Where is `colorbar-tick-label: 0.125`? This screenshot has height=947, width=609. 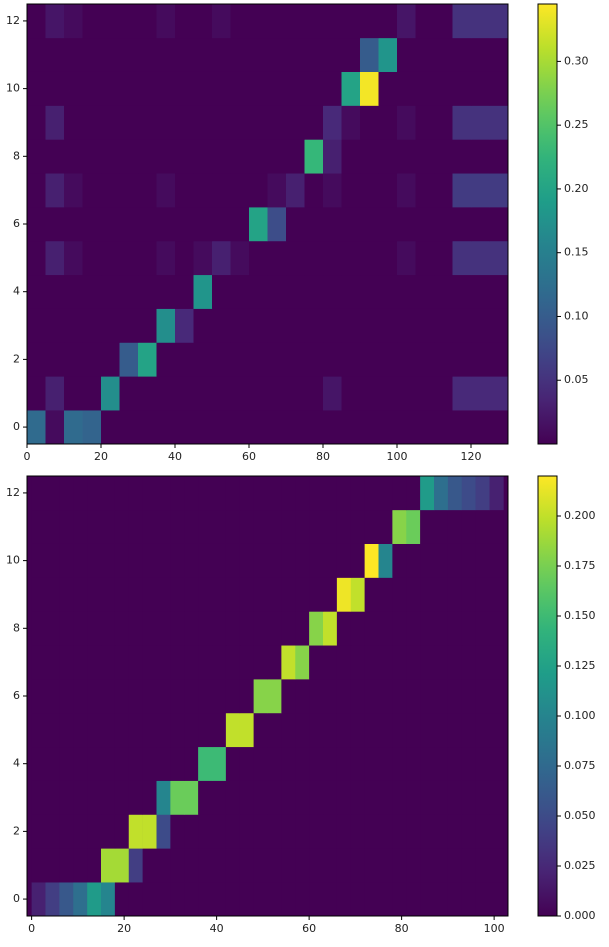 colorbar-tick-label: 0.125 is located at coordinates (580, 665).